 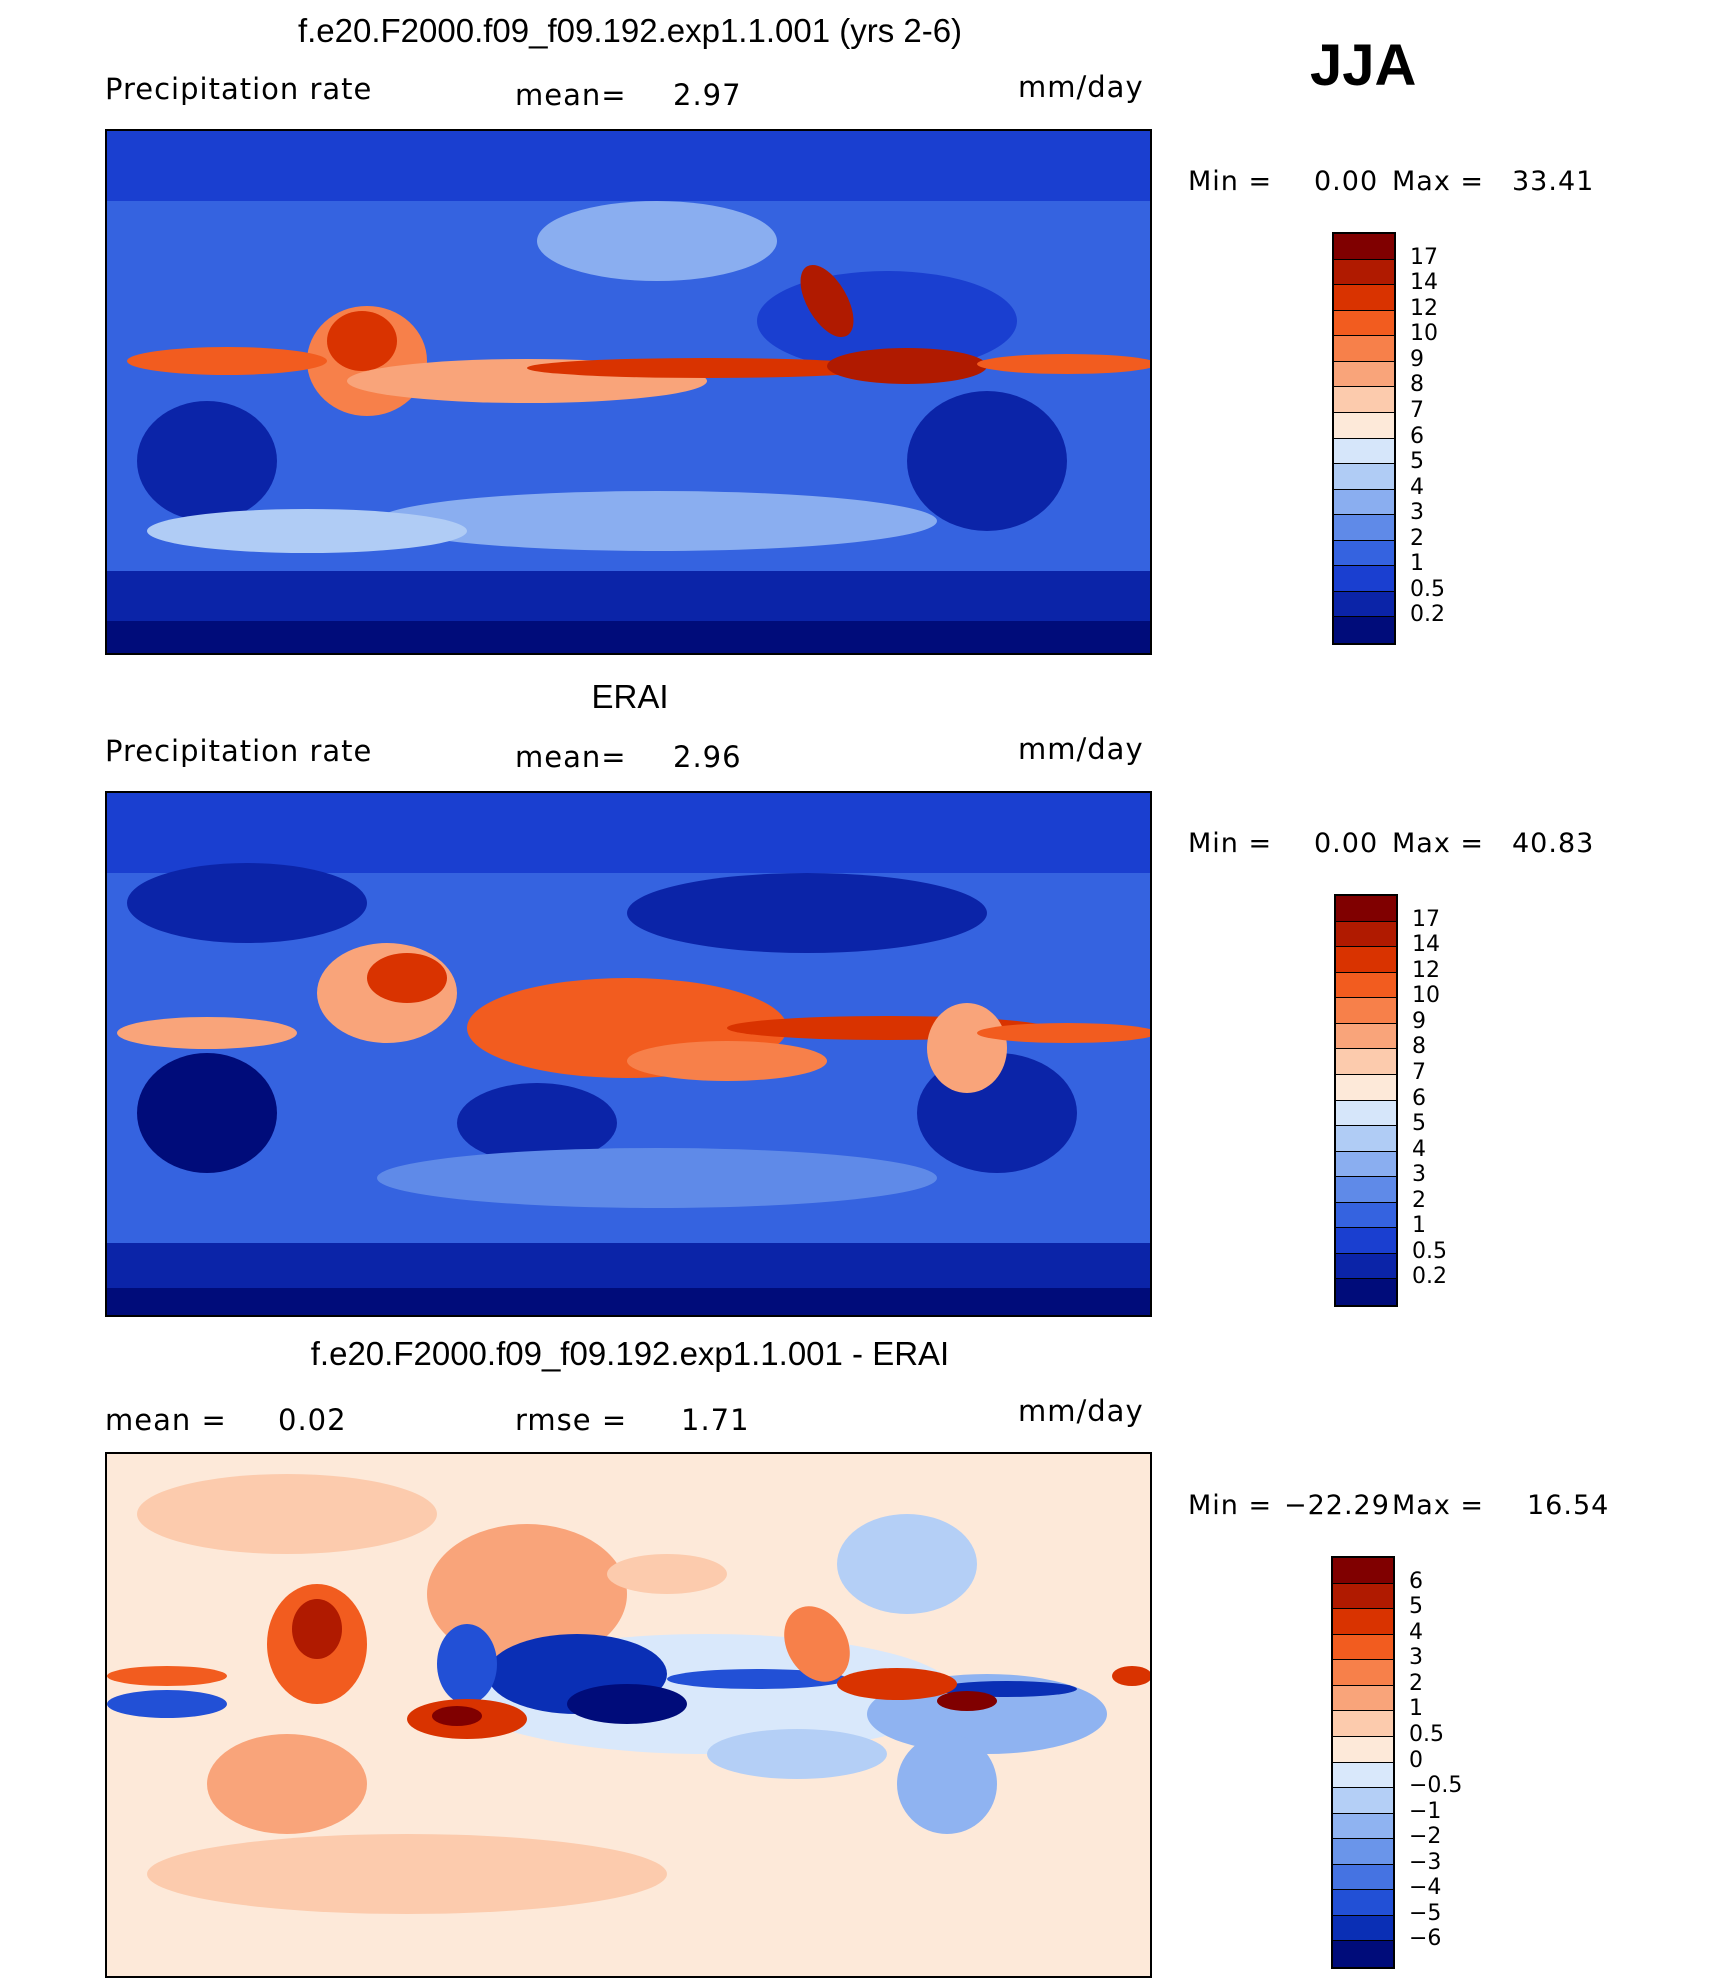 I want to click on colorbar-tick-label: 1, so click(x=1419, y=1226).